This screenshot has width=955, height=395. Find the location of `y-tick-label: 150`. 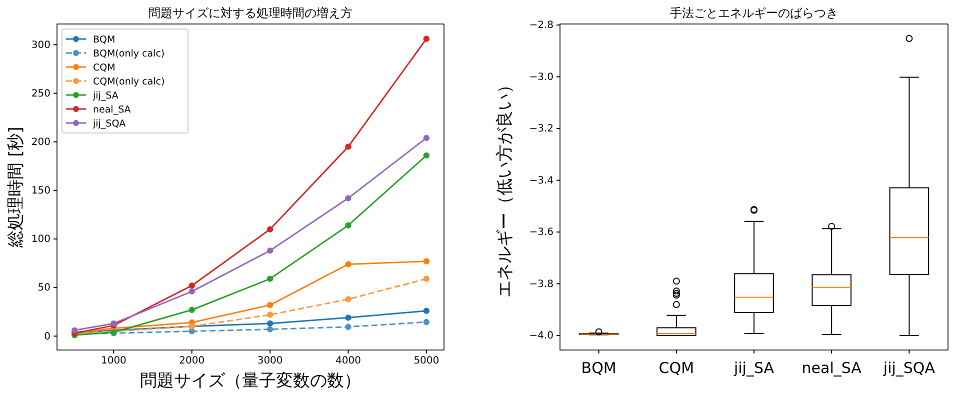

y-tick-label: 150 is located at coordinates (40, 191).